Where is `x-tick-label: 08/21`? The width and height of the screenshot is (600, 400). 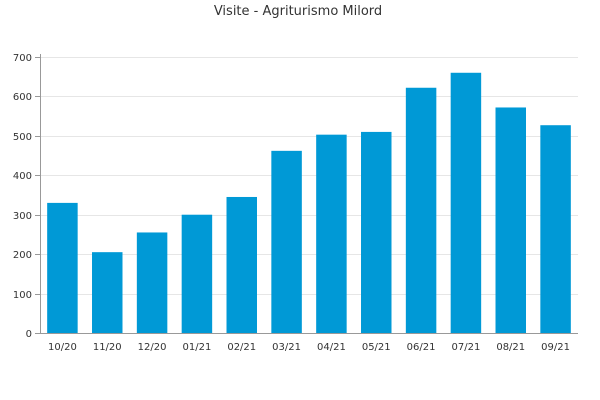 x-tick-label: 08/21 is located at coordinates (510, 347).